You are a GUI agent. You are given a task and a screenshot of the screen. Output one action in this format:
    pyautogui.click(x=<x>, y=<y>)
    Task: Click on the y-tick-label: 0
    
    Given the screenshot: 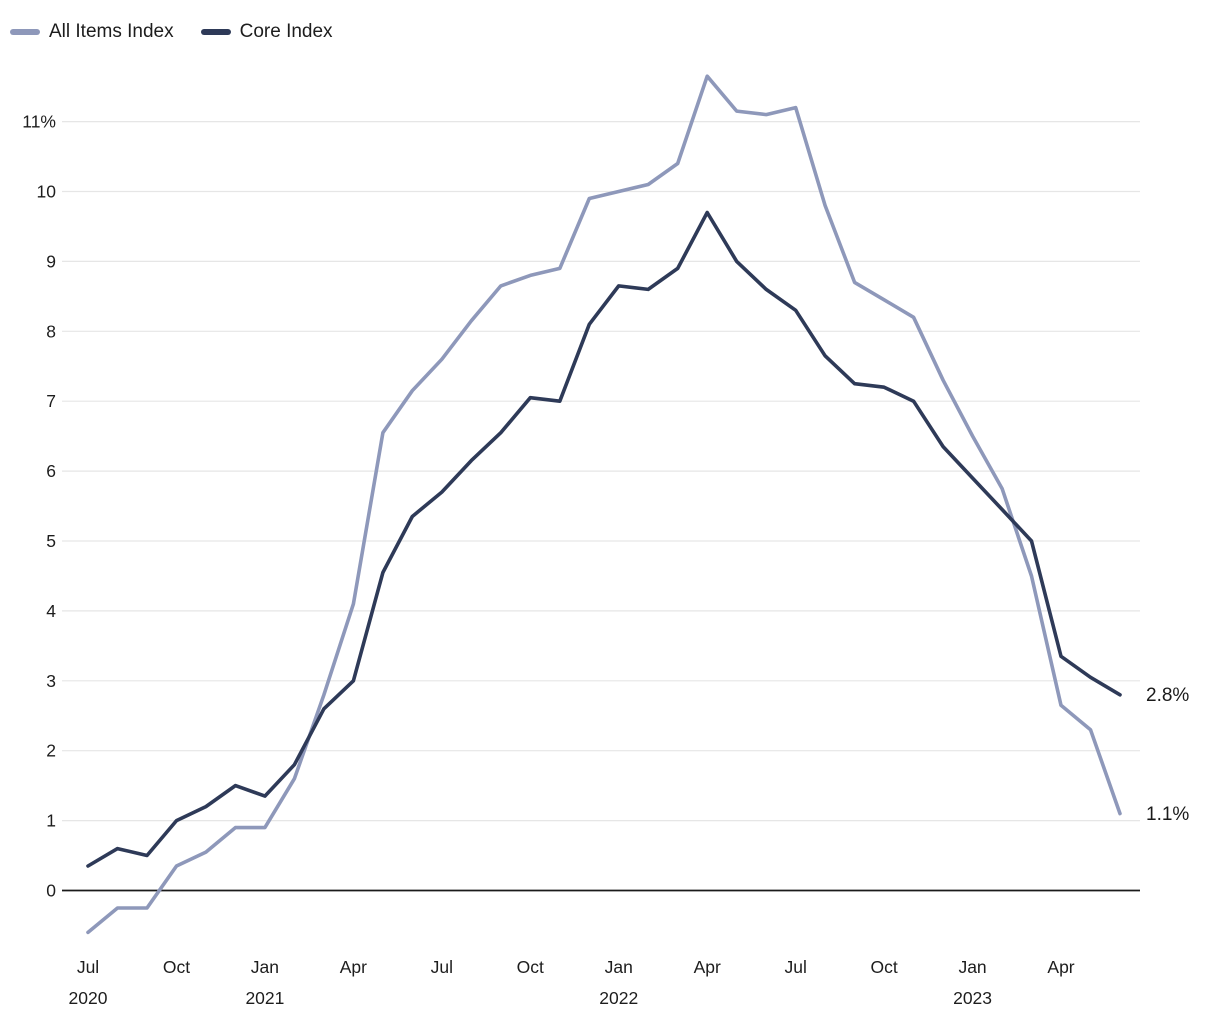 What is the action you would take?
    pyautogui.click(x=51, y=891)
    